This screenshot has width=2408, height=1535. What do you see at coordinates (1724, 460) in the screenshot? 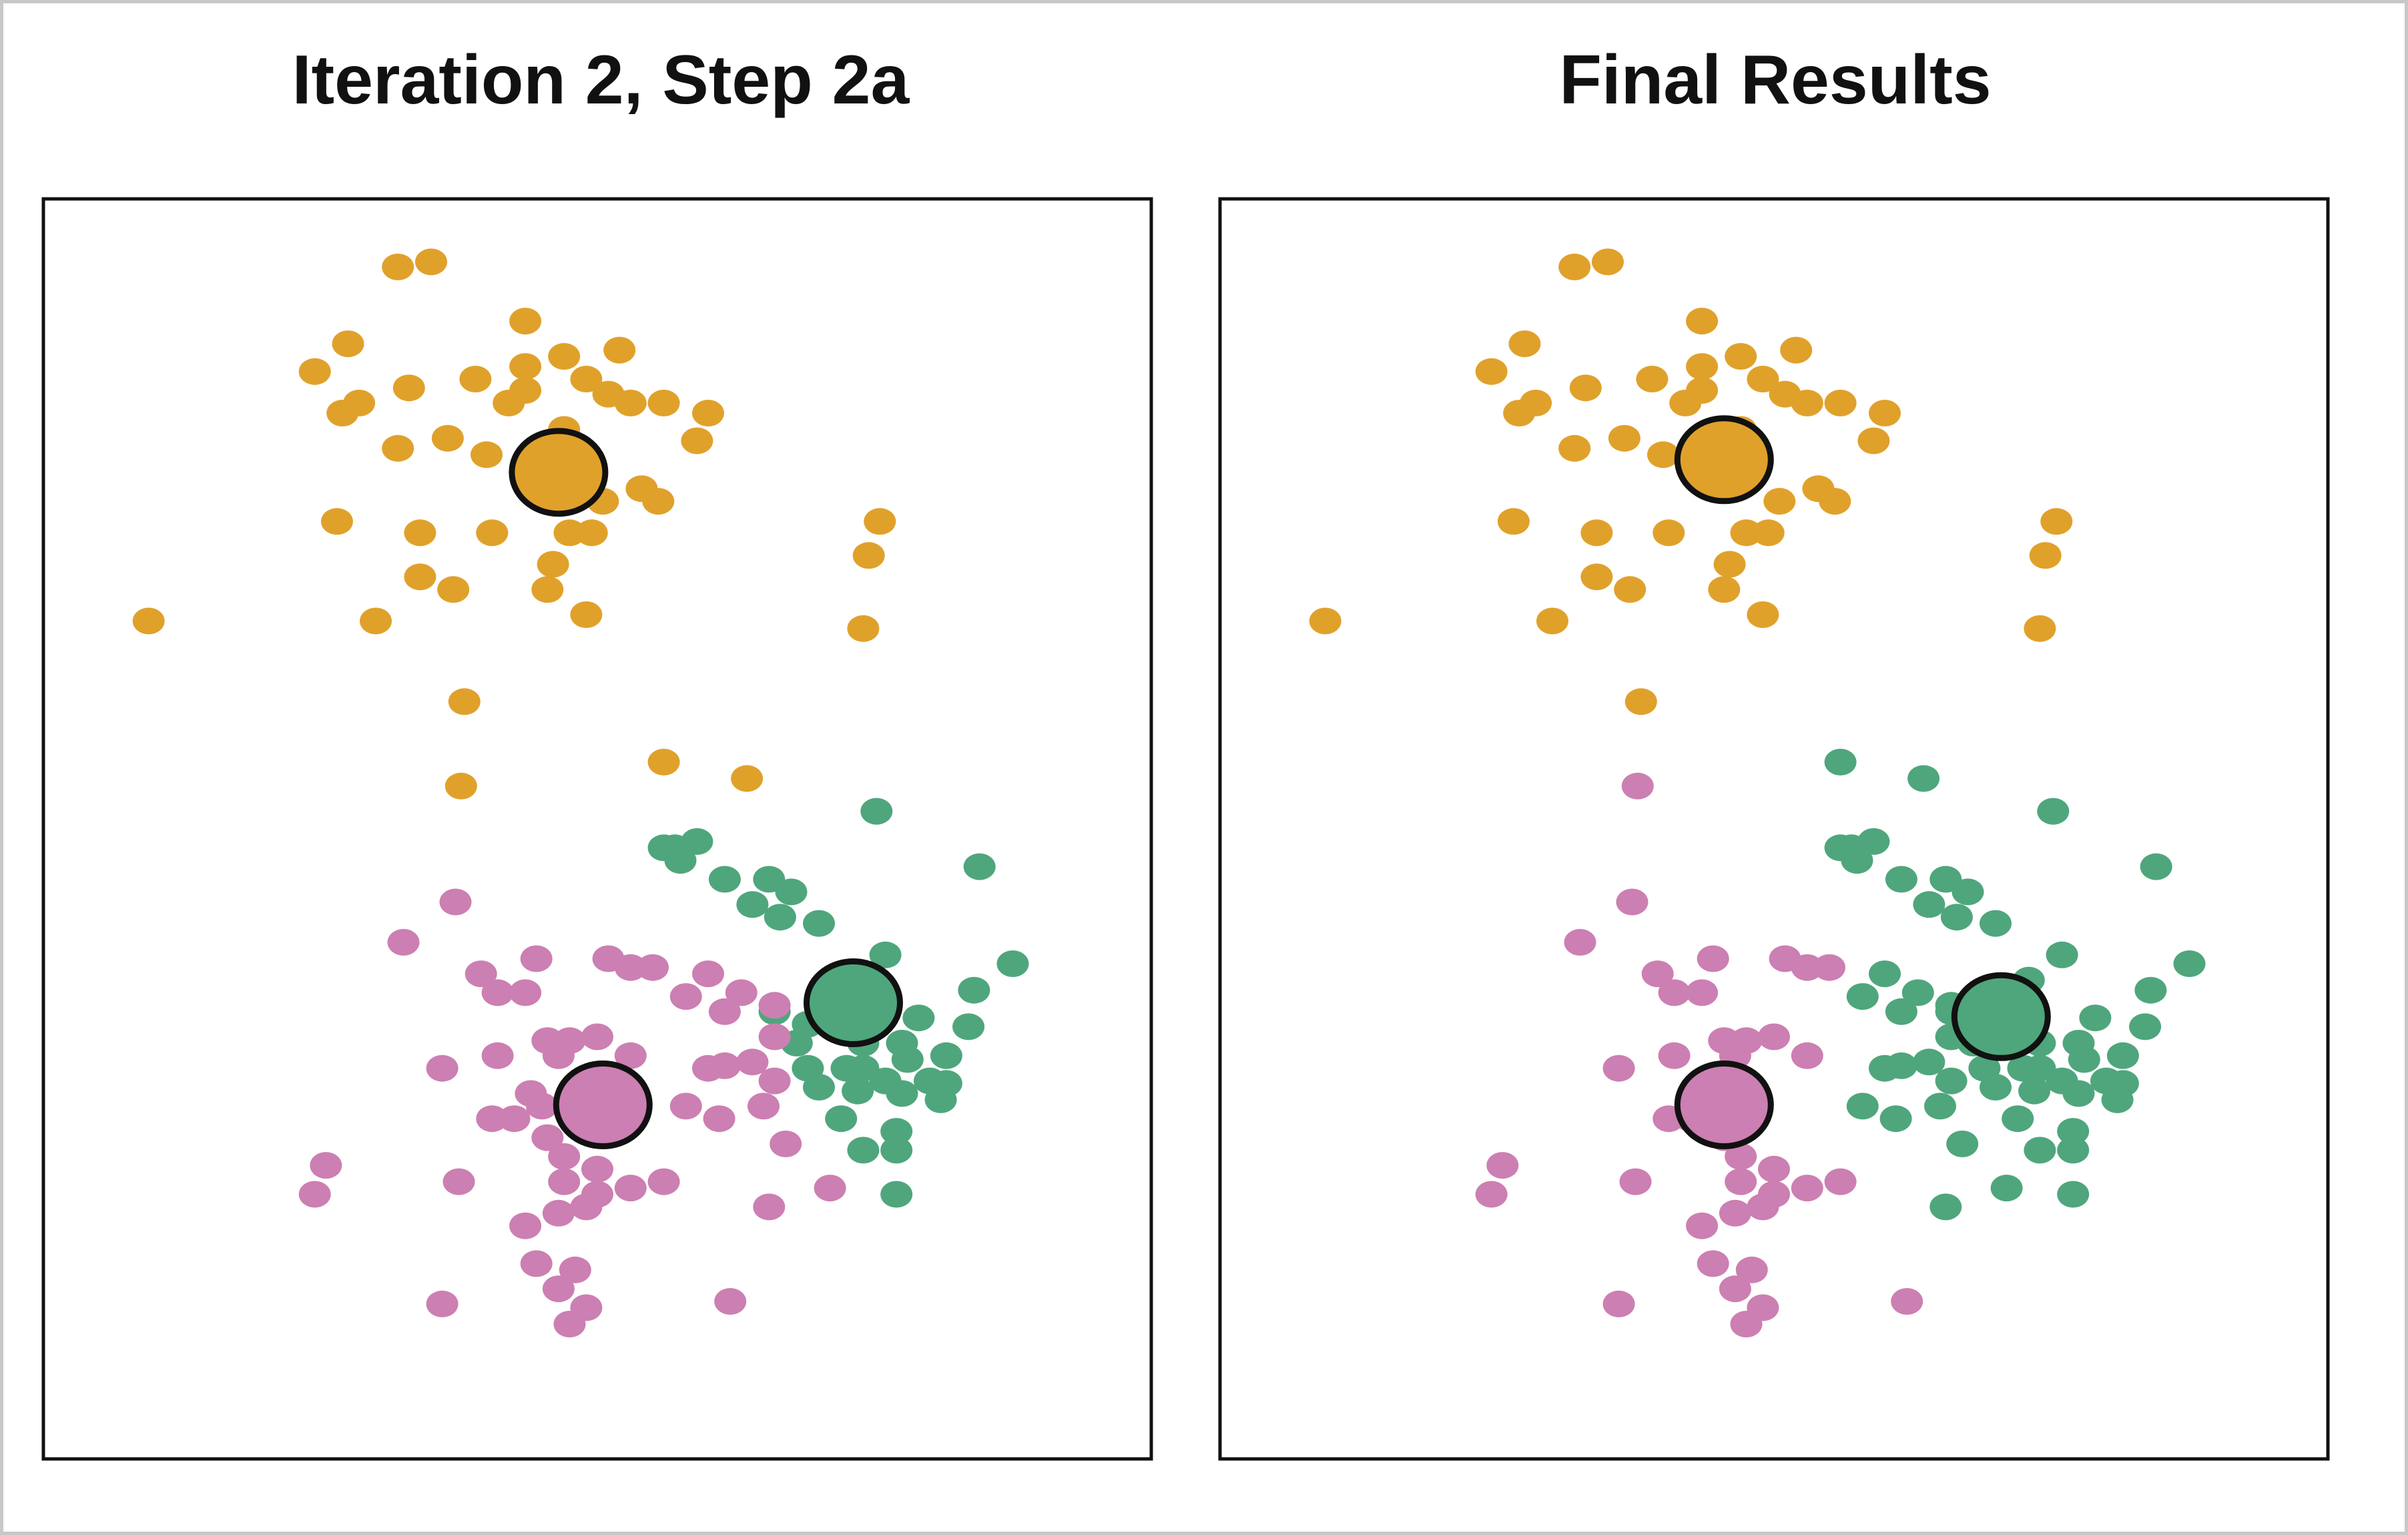
I see `centroid-orange-right` at bounding box center [1724, 460].